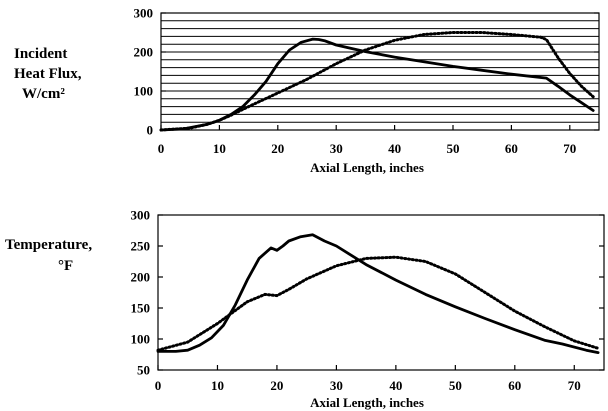 This screenshot has height=411, width=608. Describe the element at coordinates (144, 91) in the screenshot. I see `heat-flux-ytick-label: 100` at that location.